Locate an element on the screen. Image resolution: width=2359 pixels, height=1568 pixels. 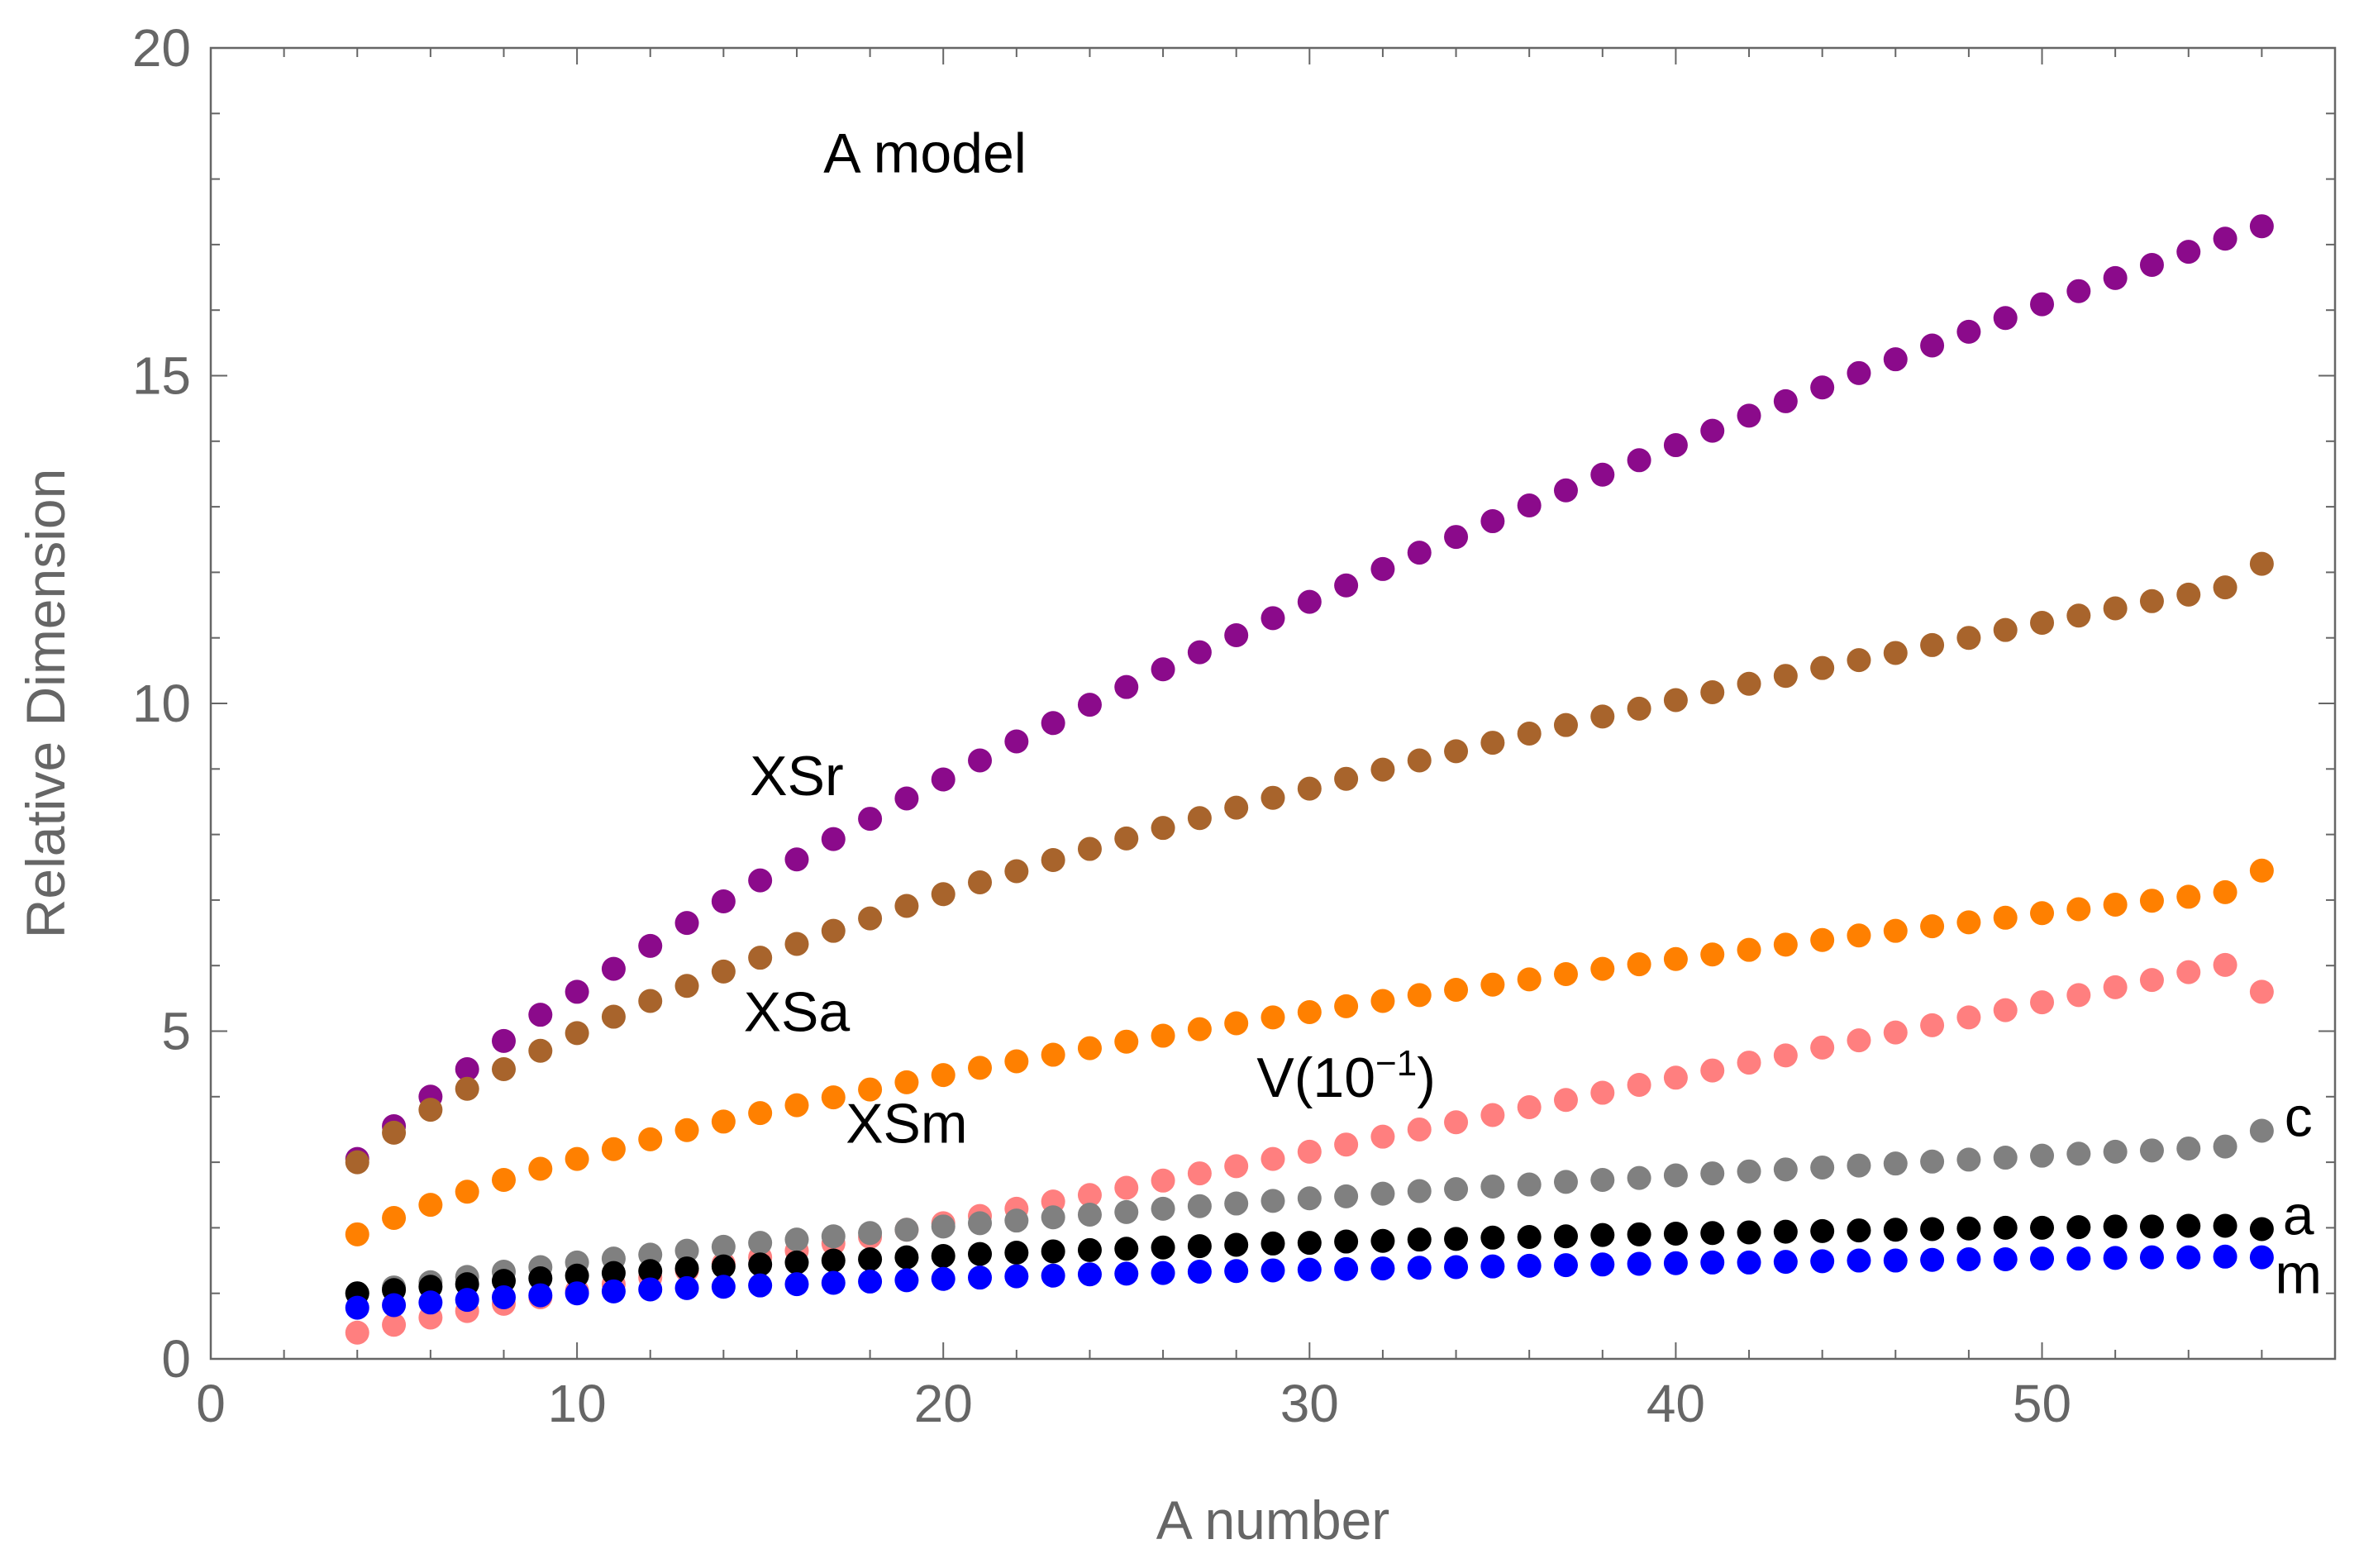
series-label: XSr is located at coordinates (796, 776).